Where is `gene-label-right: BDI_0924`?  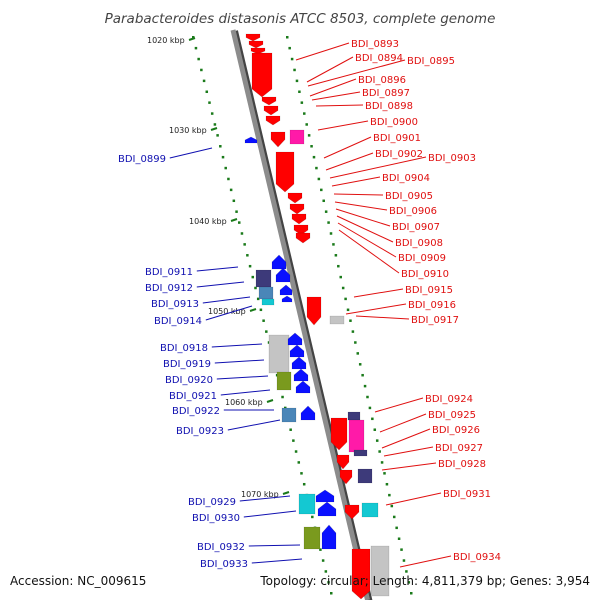 gene-label-right: BDI_0924 is located at coordinates (449, 399).